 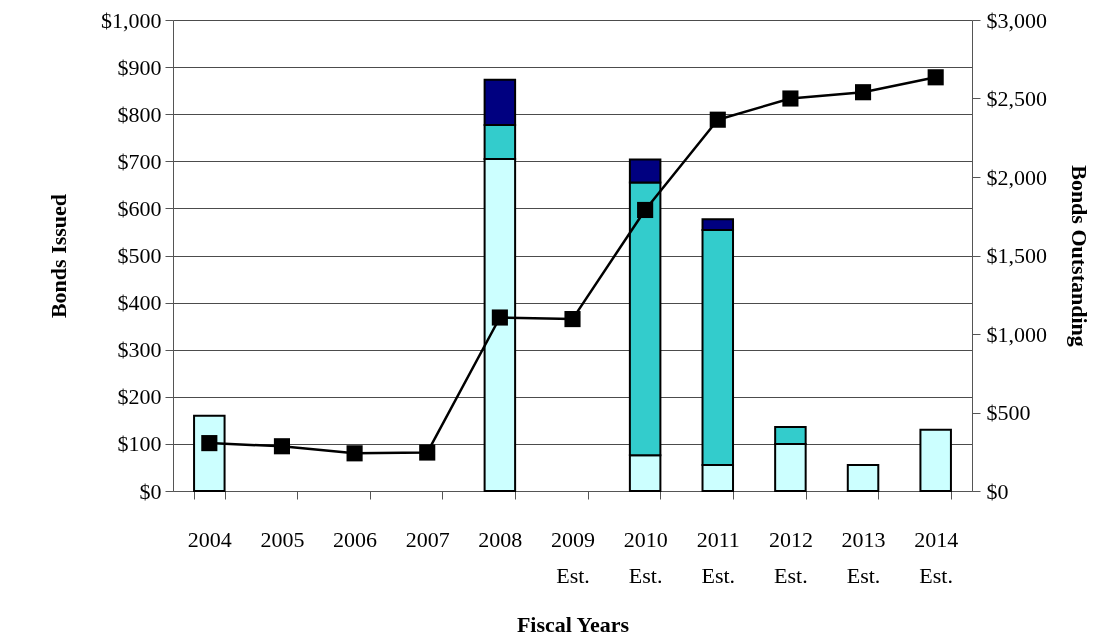 What do you see at coordinates (997, 491) in the screenshot?
I see `y2-tick-label: $0` at bounding box center [997, 491].